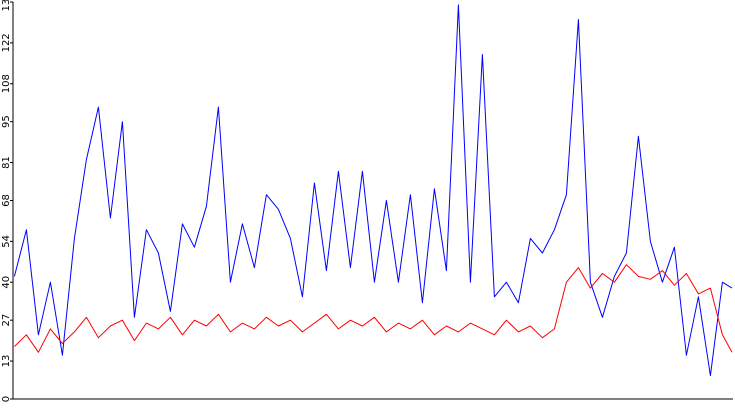 The width and height of the screenshot is (735, 415). Describe the element at coordinates (6, 282) in the screenshot. I see `y-tick-label: 40` at that location.